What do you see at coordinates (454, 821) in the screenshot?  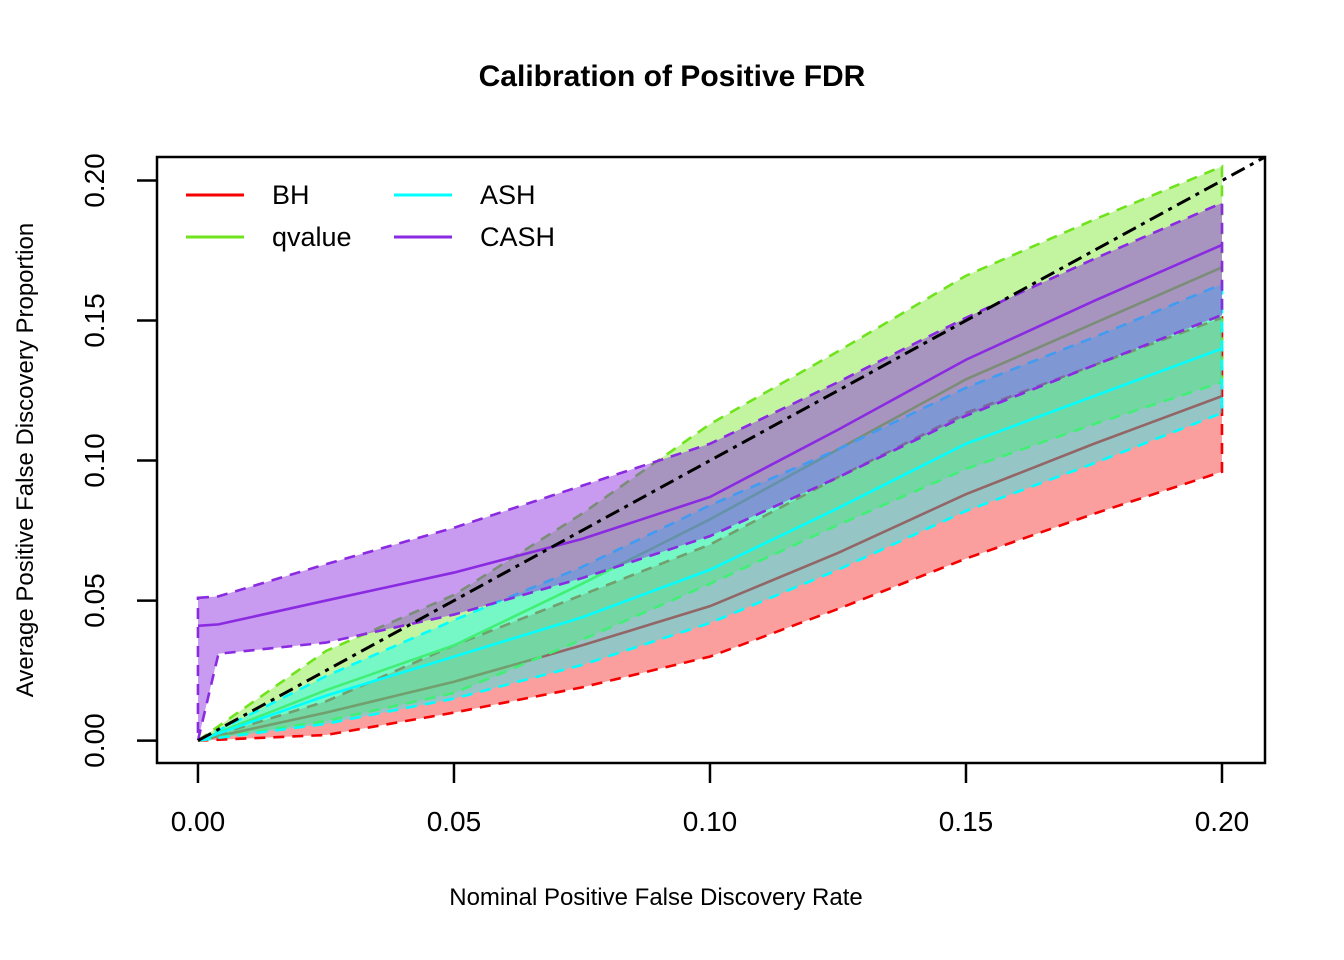 I see `x-axis-tick-label: 0.05` at bounding box center [454, 821].